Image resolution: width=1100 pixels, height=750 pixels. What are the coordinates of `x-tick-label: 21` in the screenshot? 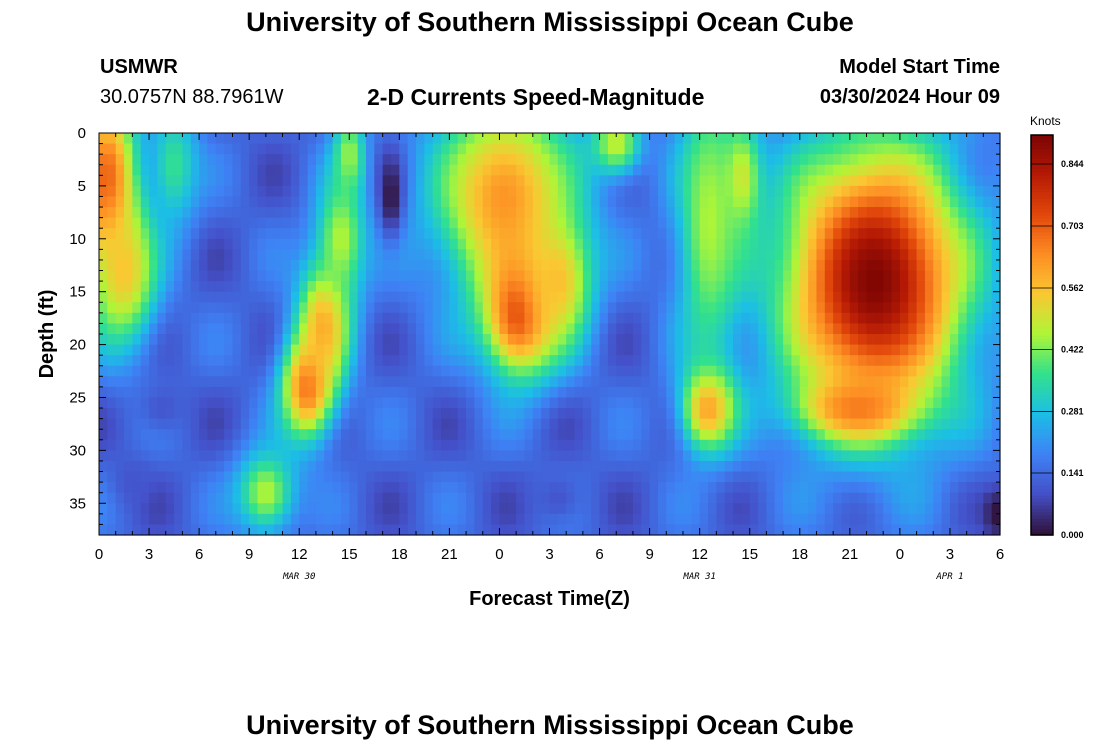 It's located at (449, 554).